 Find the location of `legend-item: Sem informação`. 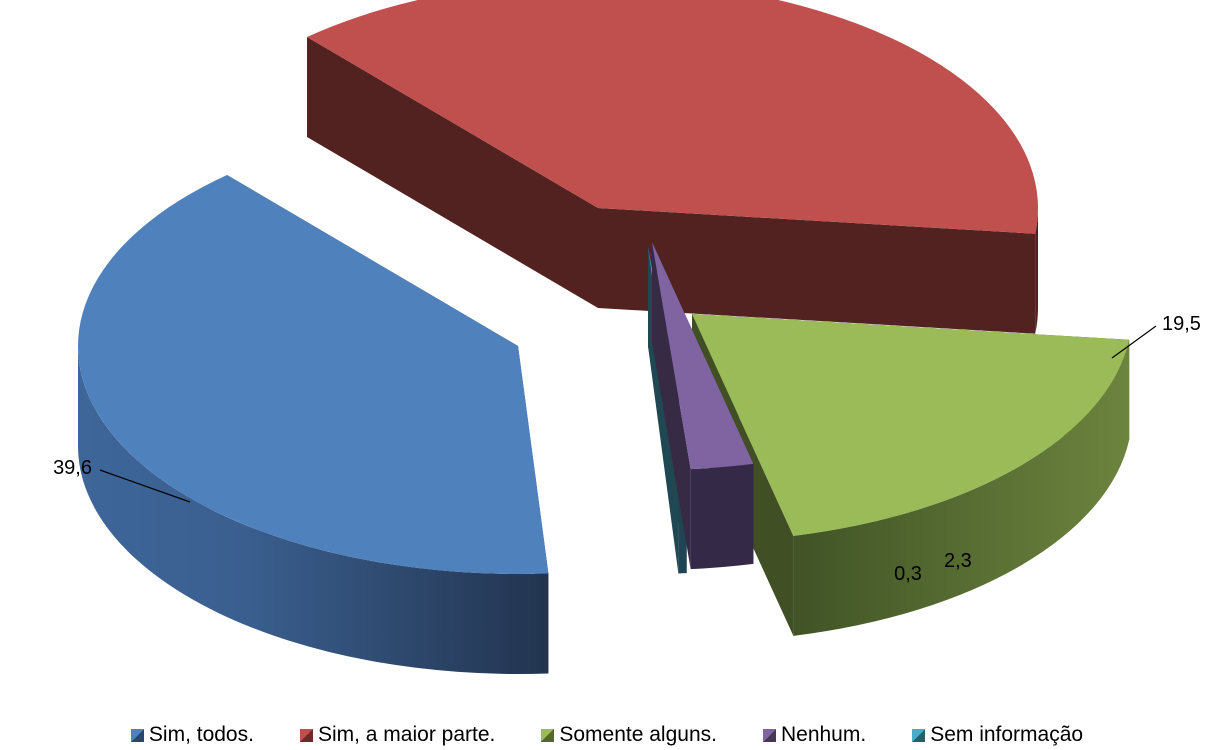

legend-item: Sem informação is located at coordinates (997, 735).